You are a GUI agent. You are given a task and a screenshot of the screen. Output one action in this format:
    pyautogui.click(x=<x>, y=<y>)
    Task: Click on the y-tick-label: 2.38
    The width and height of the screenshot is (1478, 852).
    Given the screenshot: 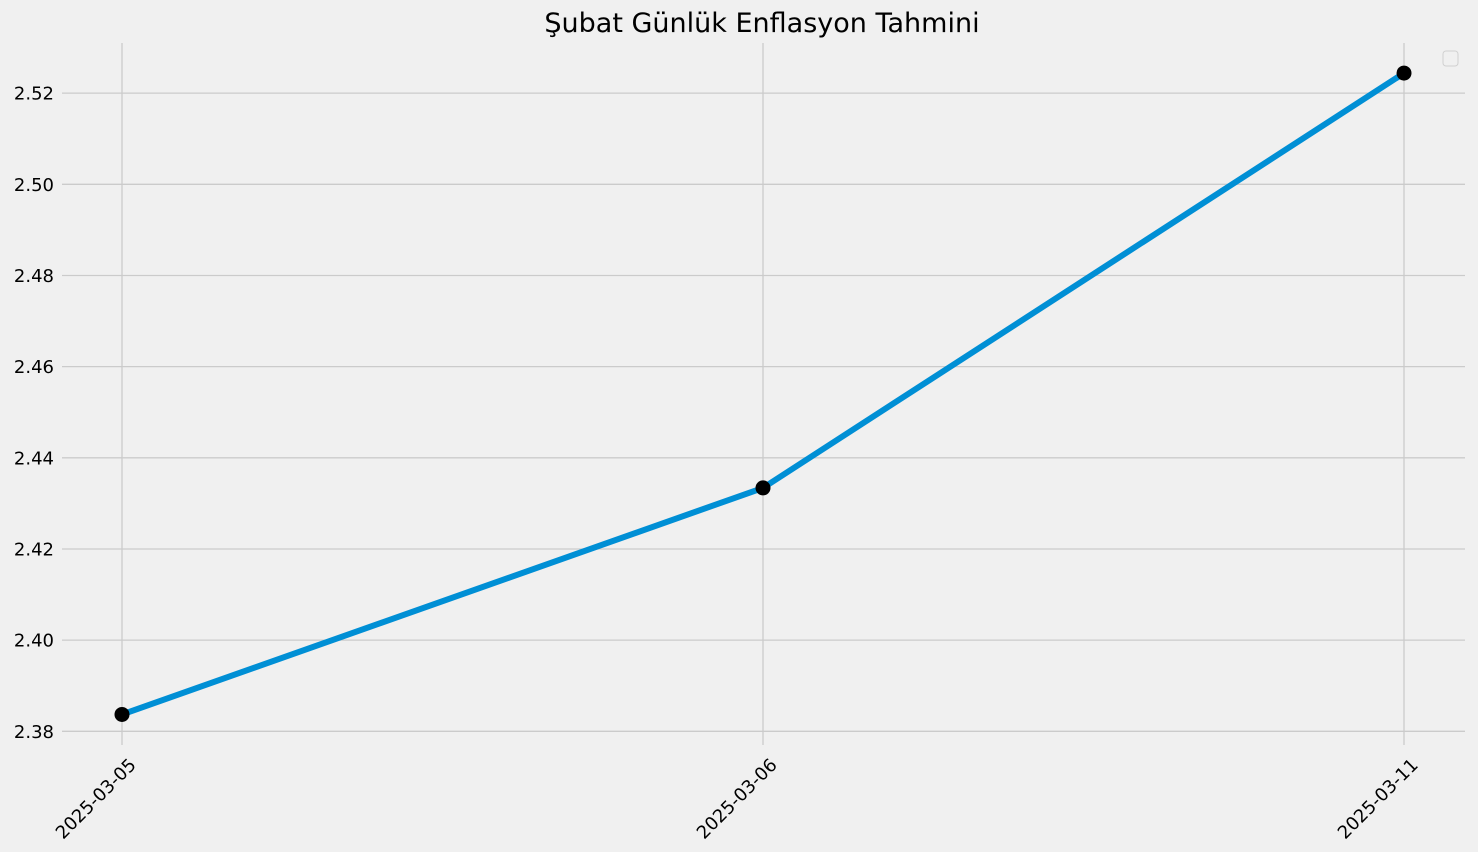 What is the action you would take?
    pyautogui.click(x=34, y=732)
    